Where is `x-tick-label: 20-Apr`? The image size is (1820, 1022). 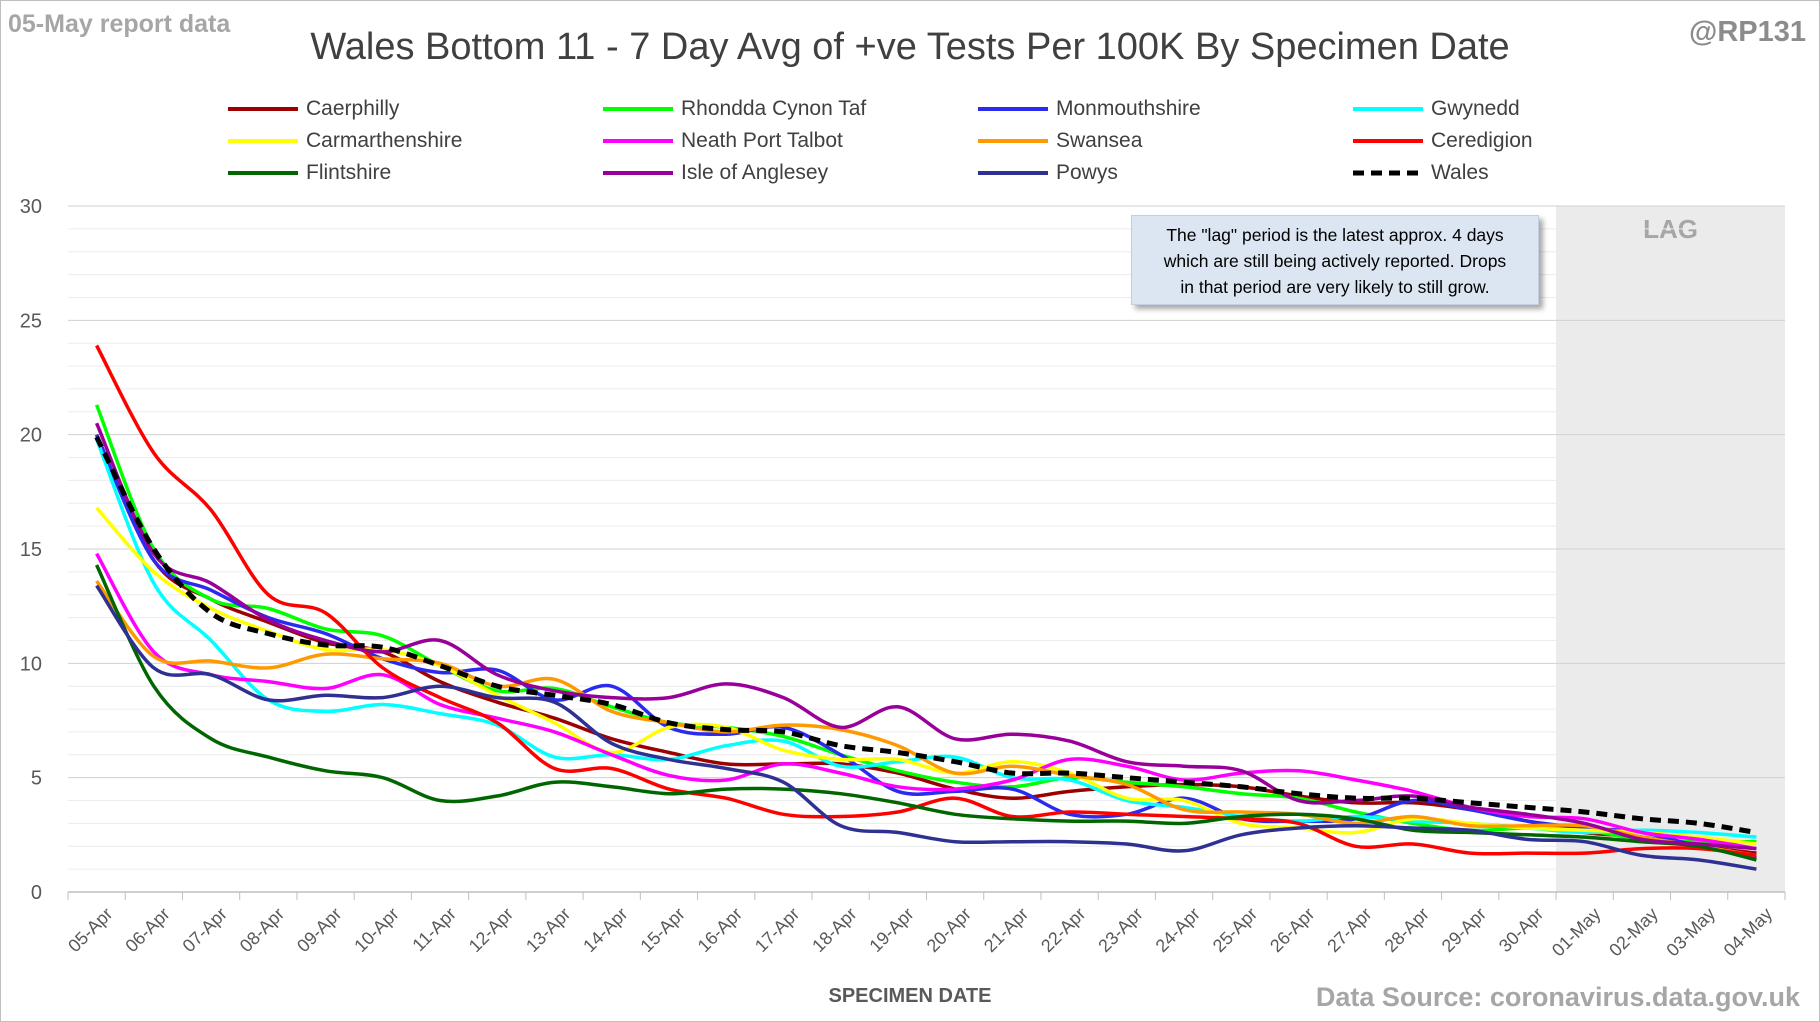 x-tick-label: 20-Apr is located at coordinates (949, 930).